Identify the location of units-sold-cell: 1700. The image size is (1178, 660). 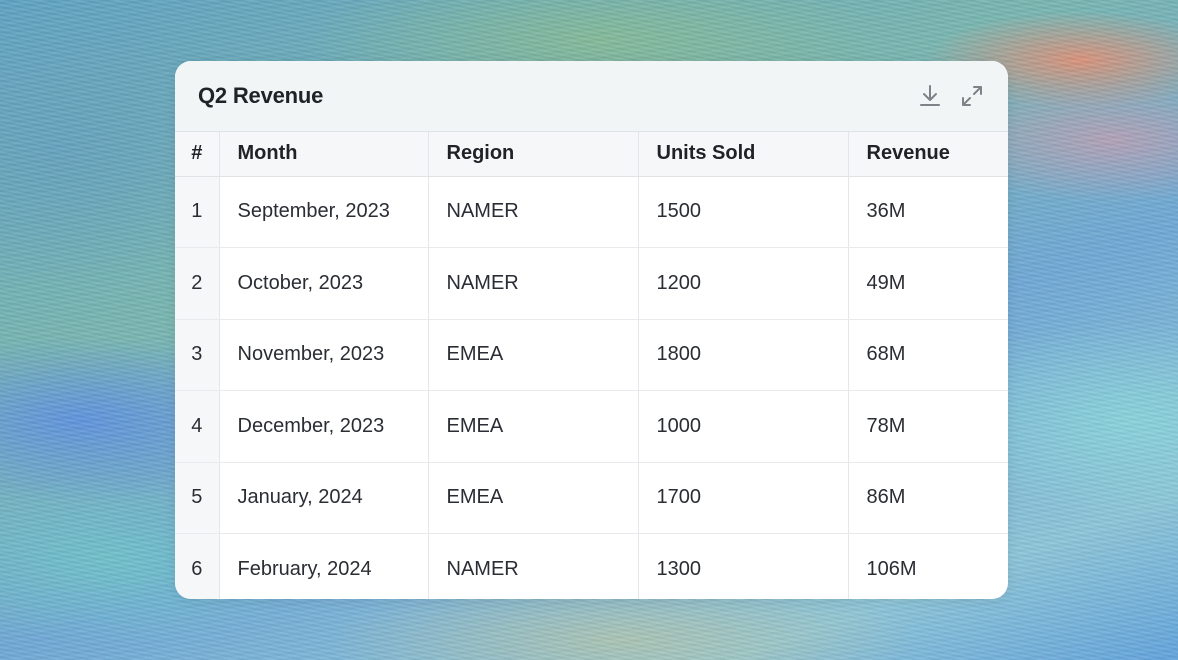
(743, 498).